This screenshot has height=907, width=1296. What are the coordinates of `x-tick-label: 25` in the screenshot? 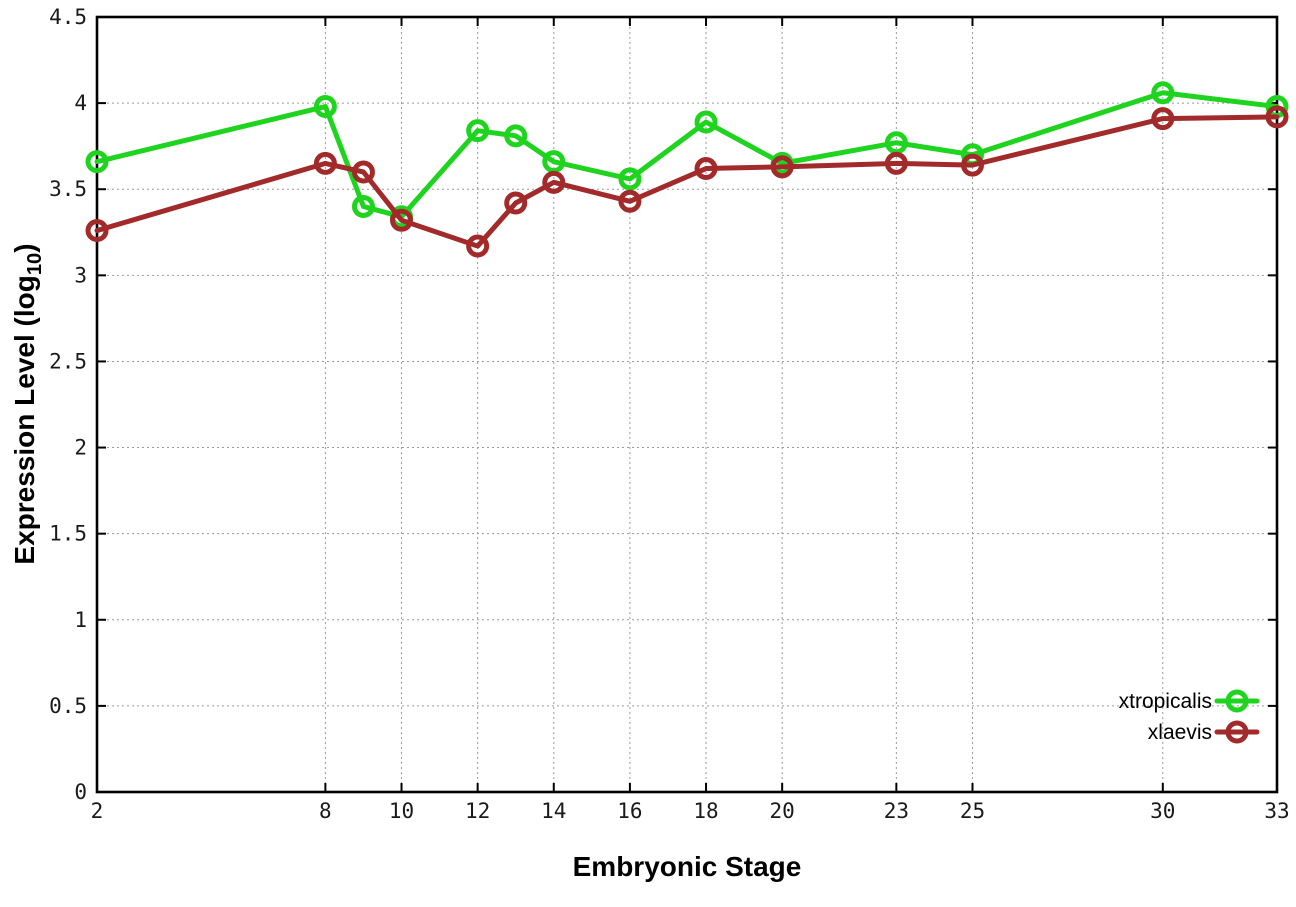 It's located at (972, 811).